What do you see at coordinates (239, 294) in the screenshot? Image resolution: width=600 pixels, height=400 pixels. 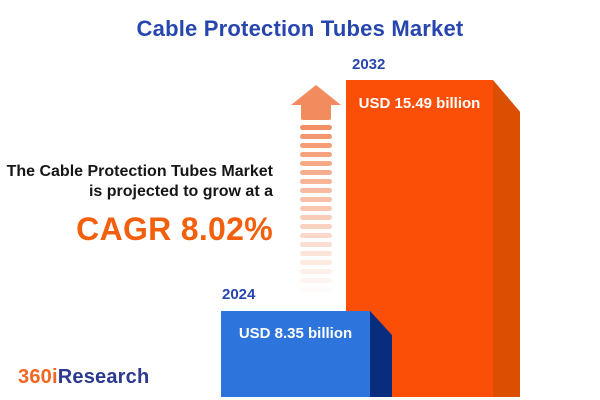 I see `bar-year-label-2024: 2024` at bounding box center [239, 294].